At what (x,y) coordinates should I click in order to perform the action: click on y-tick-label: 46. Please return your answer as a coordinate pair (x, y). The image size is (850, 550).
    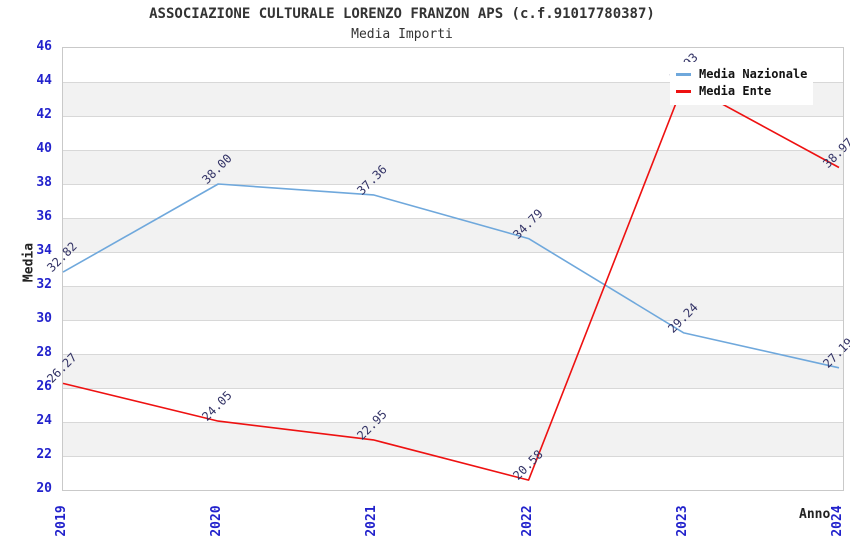
    Looking at the image, I should click on (44, 46).